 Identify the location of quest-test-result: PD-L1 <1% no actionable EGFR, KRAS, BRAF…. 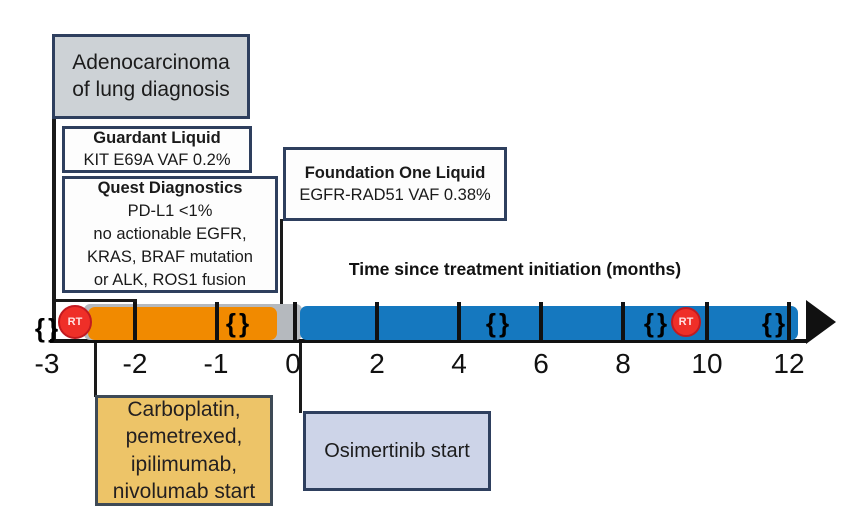
(170, 245).